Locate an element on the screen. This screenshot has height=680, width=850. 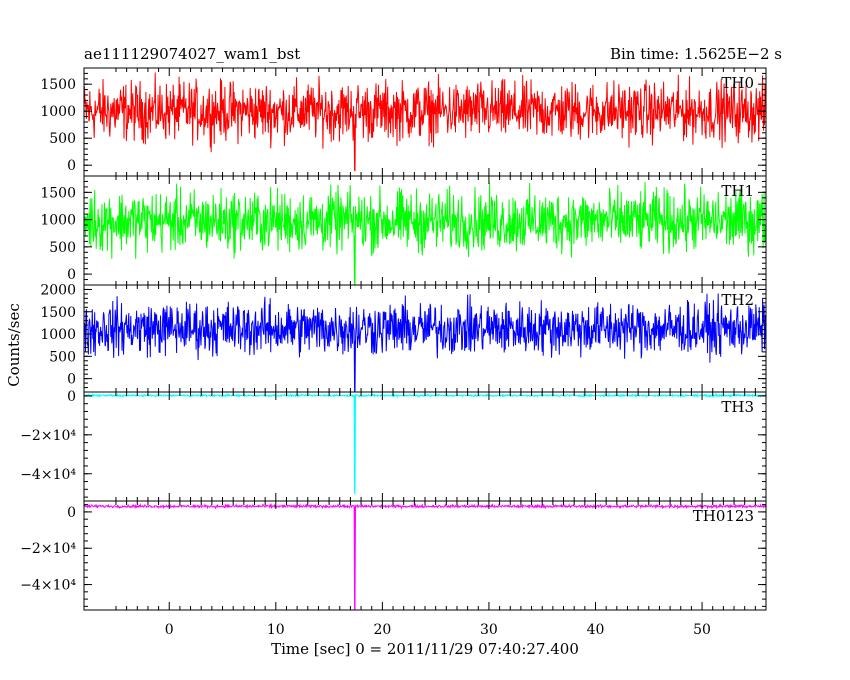
series-th2 is located at coordinates (425, 342).